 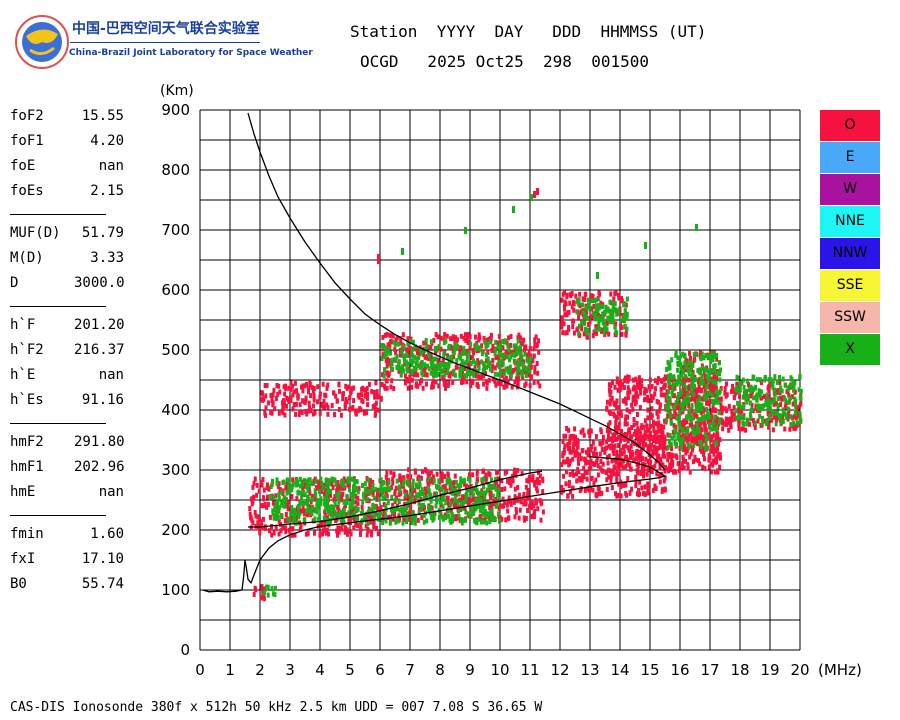 What do you see at coordinates (175, 410) in the screenshot?
I see `y-tick-label: 400` at bounding box center [175, 410].